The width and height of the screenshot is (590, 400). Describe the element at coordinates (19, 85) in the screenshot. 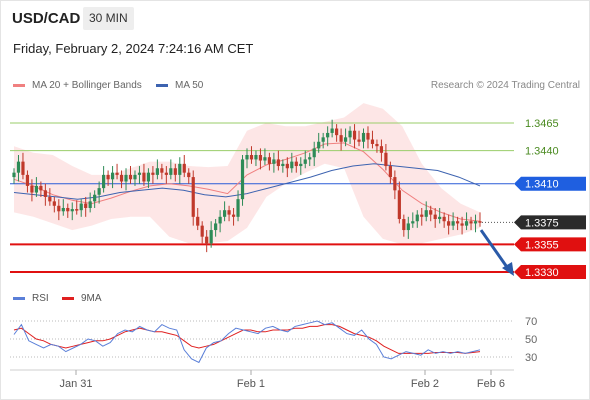

I see `ma20-swatch` at that location.